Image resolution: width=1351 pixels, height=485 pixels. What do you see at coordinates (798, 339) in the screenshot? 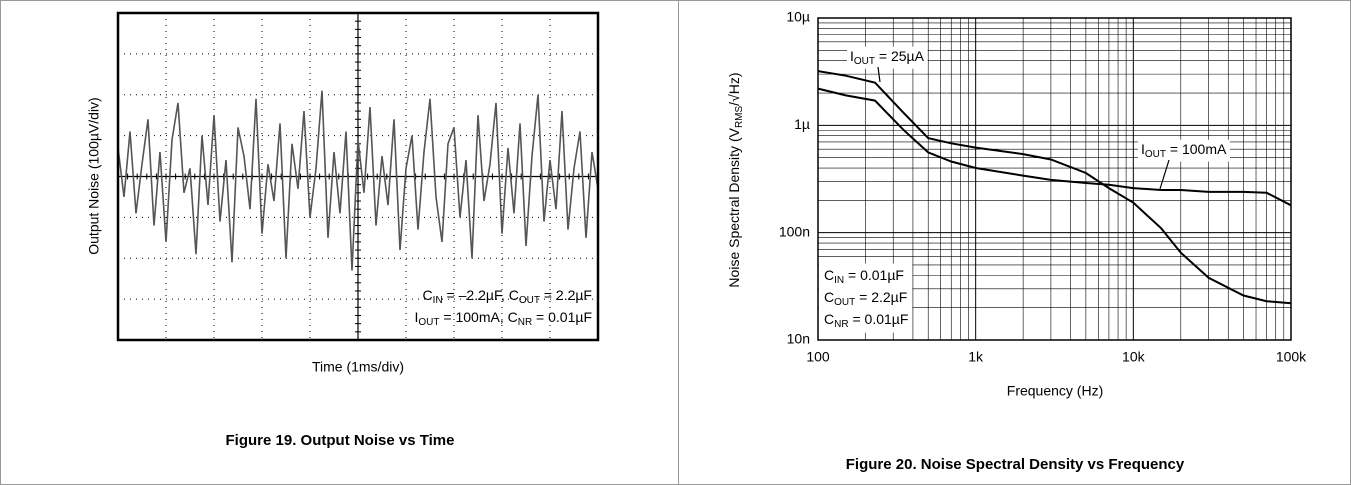
I see `y-tick-label: 10n` at bounding box center [798, 339].